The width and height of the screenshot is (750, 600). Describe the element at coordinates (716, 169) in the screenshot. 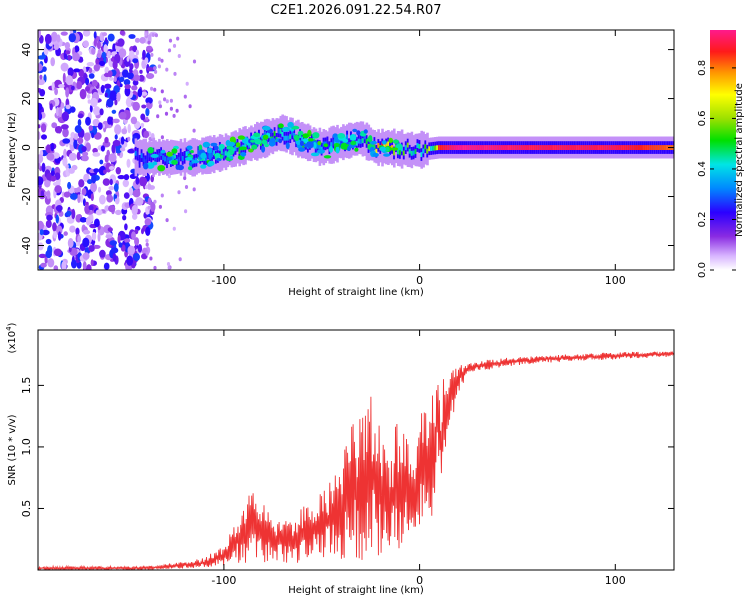

I see `colorbar-ticks: 0.0 0.2 0.4 0.6 0.8` at that location.